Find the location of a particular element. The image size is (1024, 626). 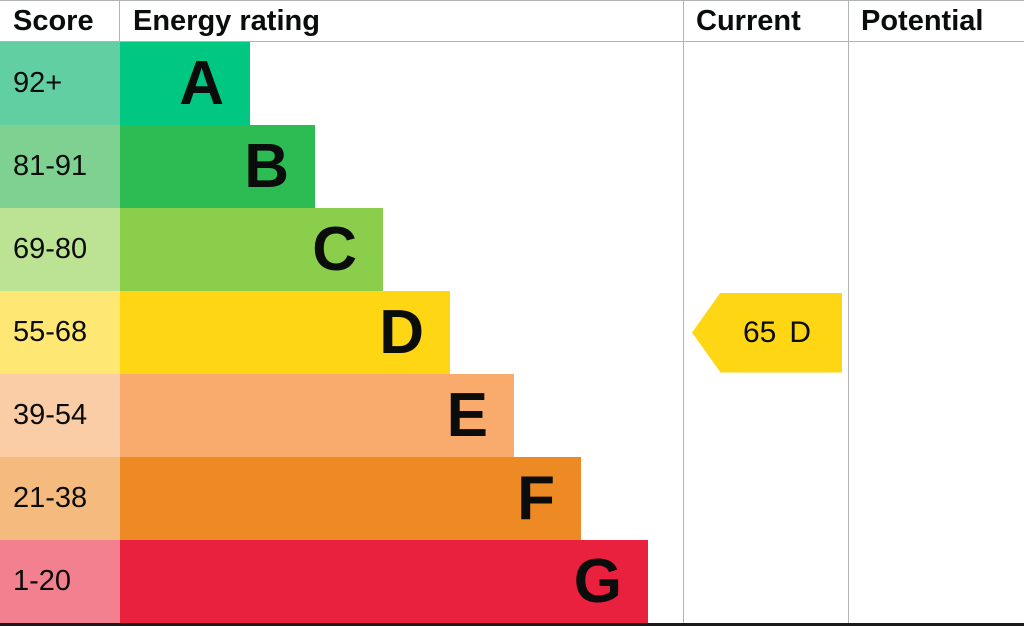

rating-band-e: 39-54 E is located at coordinates (341, 415).